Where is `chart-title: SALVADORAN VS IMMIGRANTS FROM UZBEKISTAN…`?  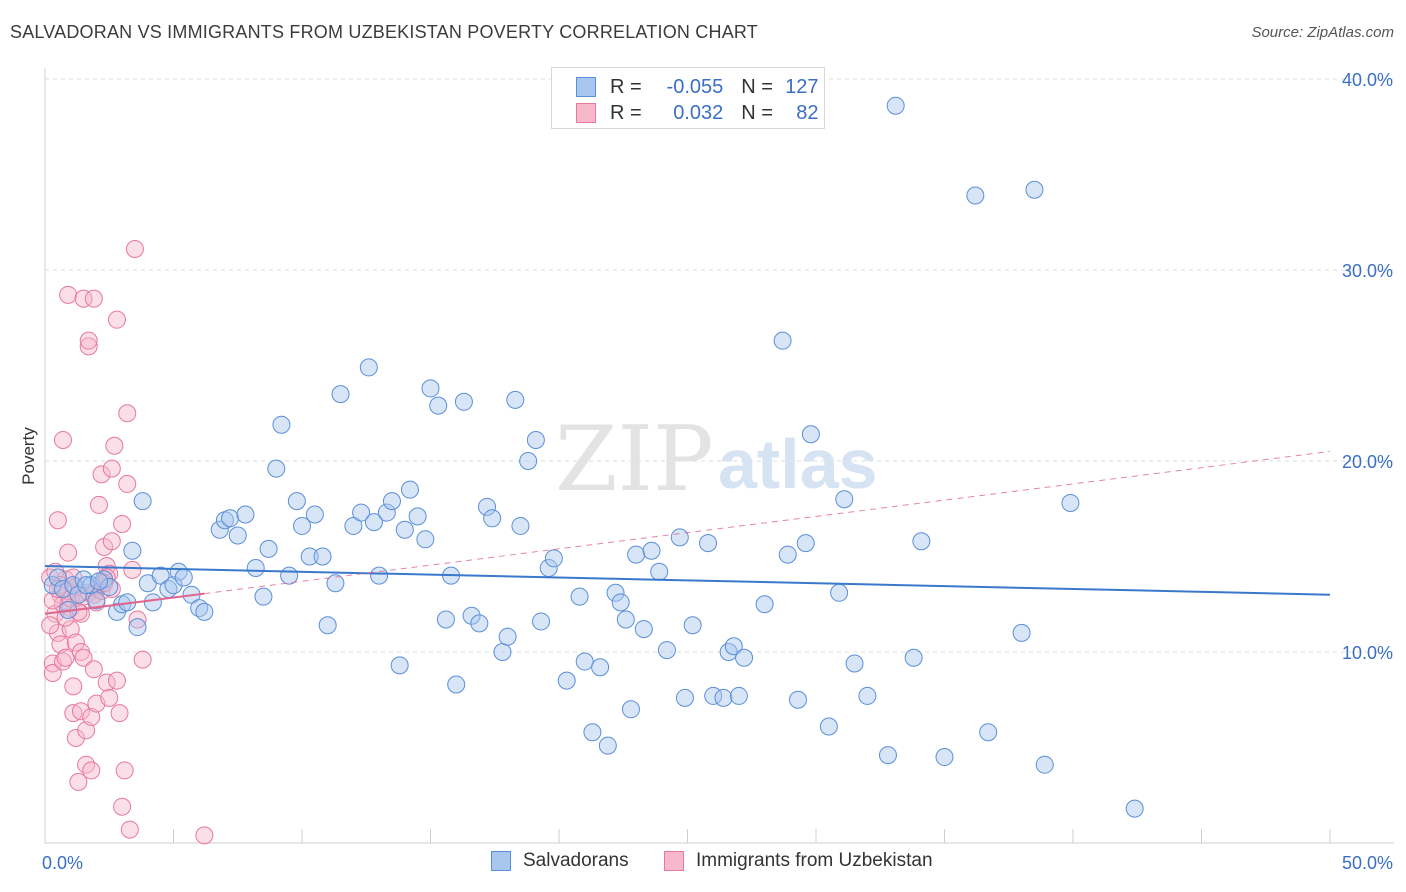 chart-title: SALVADORAN VS IMMIGRANTS FROM UZBEKISTAN… is located at coordinates (384, 32).